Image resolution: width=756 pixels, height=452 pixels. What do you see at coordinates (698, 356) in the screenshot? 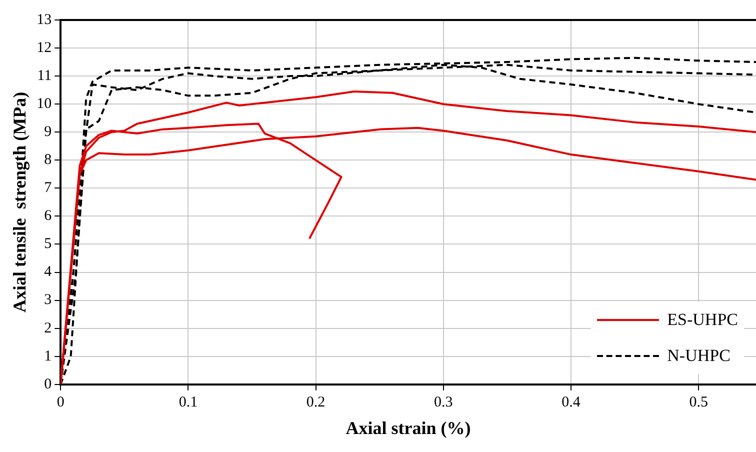
I see `legend-label: N-UHPC` at bounding box center [698, 356].